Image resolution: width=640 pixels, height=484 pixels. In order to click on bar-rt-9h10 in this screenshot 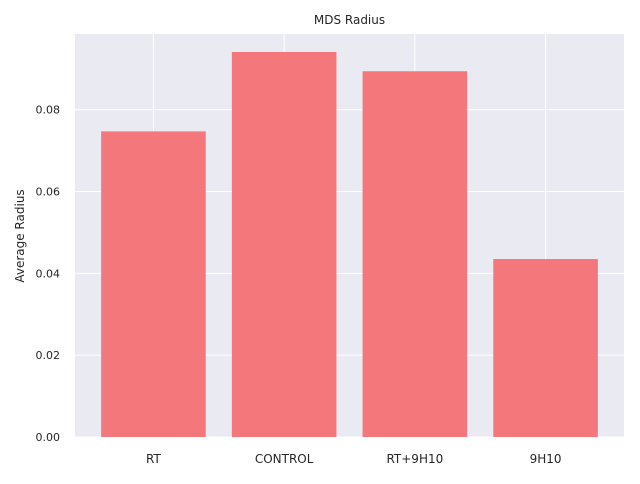, I will do `click(415, 254)`.